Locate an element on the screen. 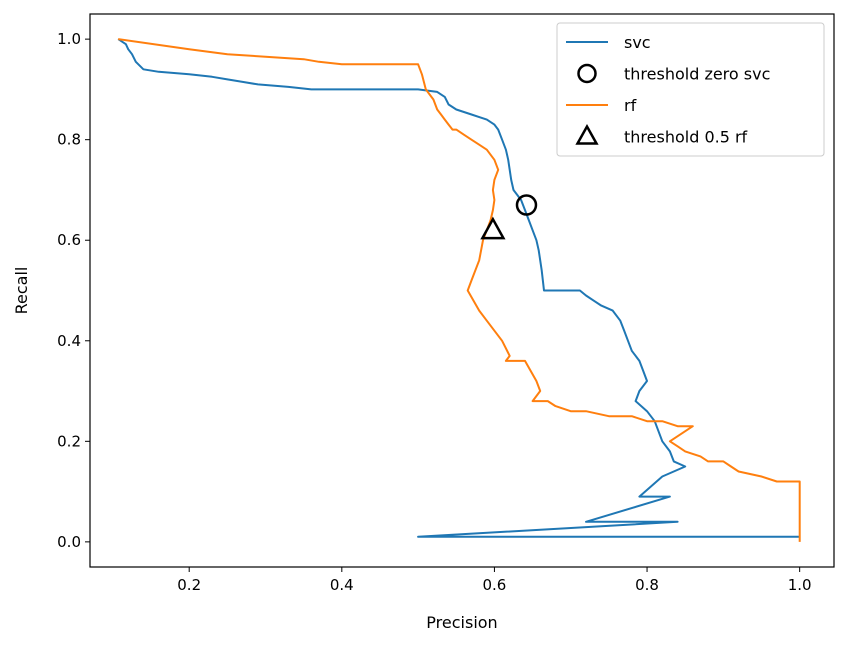 The image size is (851, 654). marker-layer is located at coordinates (509, 217).